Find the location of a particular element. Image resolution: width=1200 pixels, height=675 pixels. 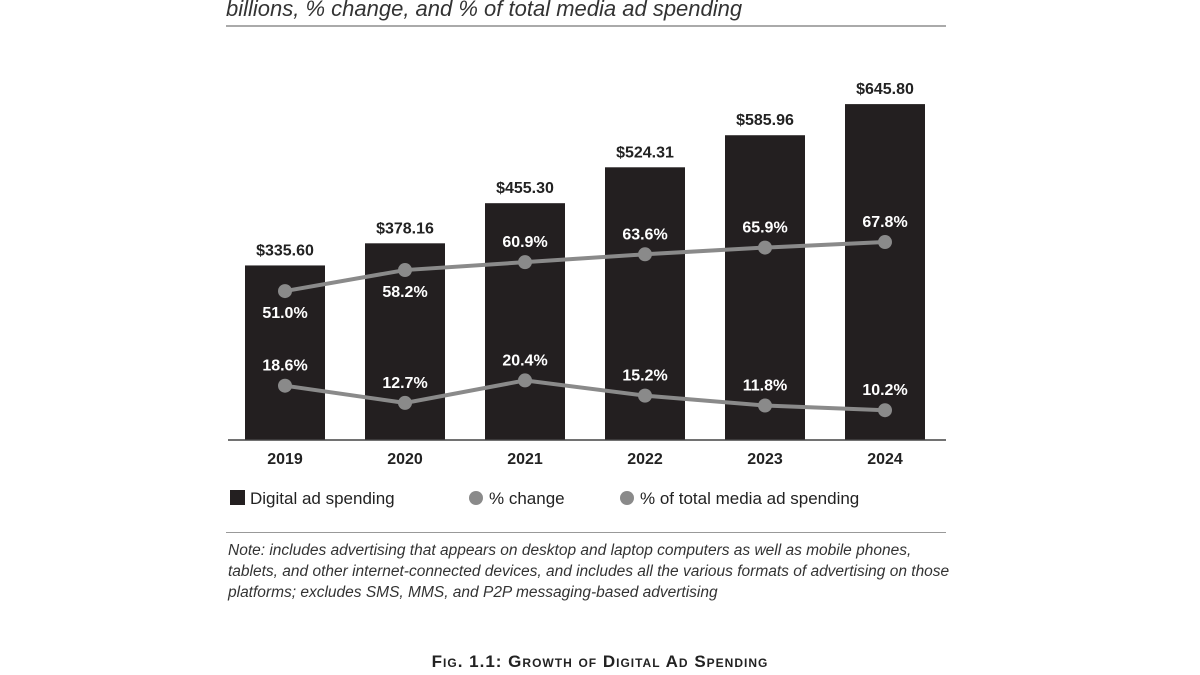

top-rule is located at coordinates (586, 26).